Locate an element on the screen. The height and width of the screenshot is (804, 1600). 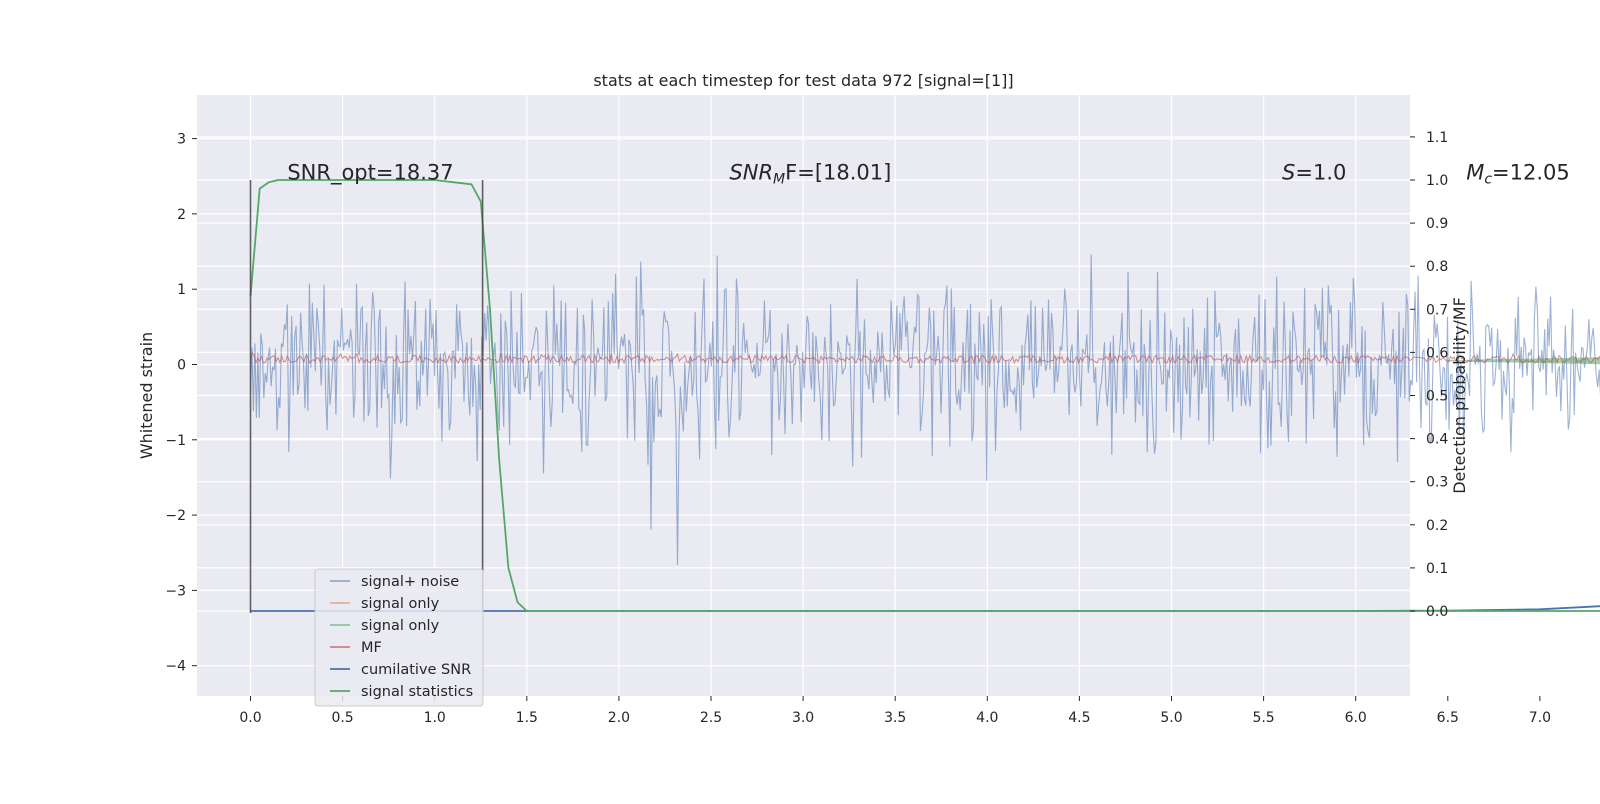
x-tick-label: 7.0 is located at coordinates (1540, 718).